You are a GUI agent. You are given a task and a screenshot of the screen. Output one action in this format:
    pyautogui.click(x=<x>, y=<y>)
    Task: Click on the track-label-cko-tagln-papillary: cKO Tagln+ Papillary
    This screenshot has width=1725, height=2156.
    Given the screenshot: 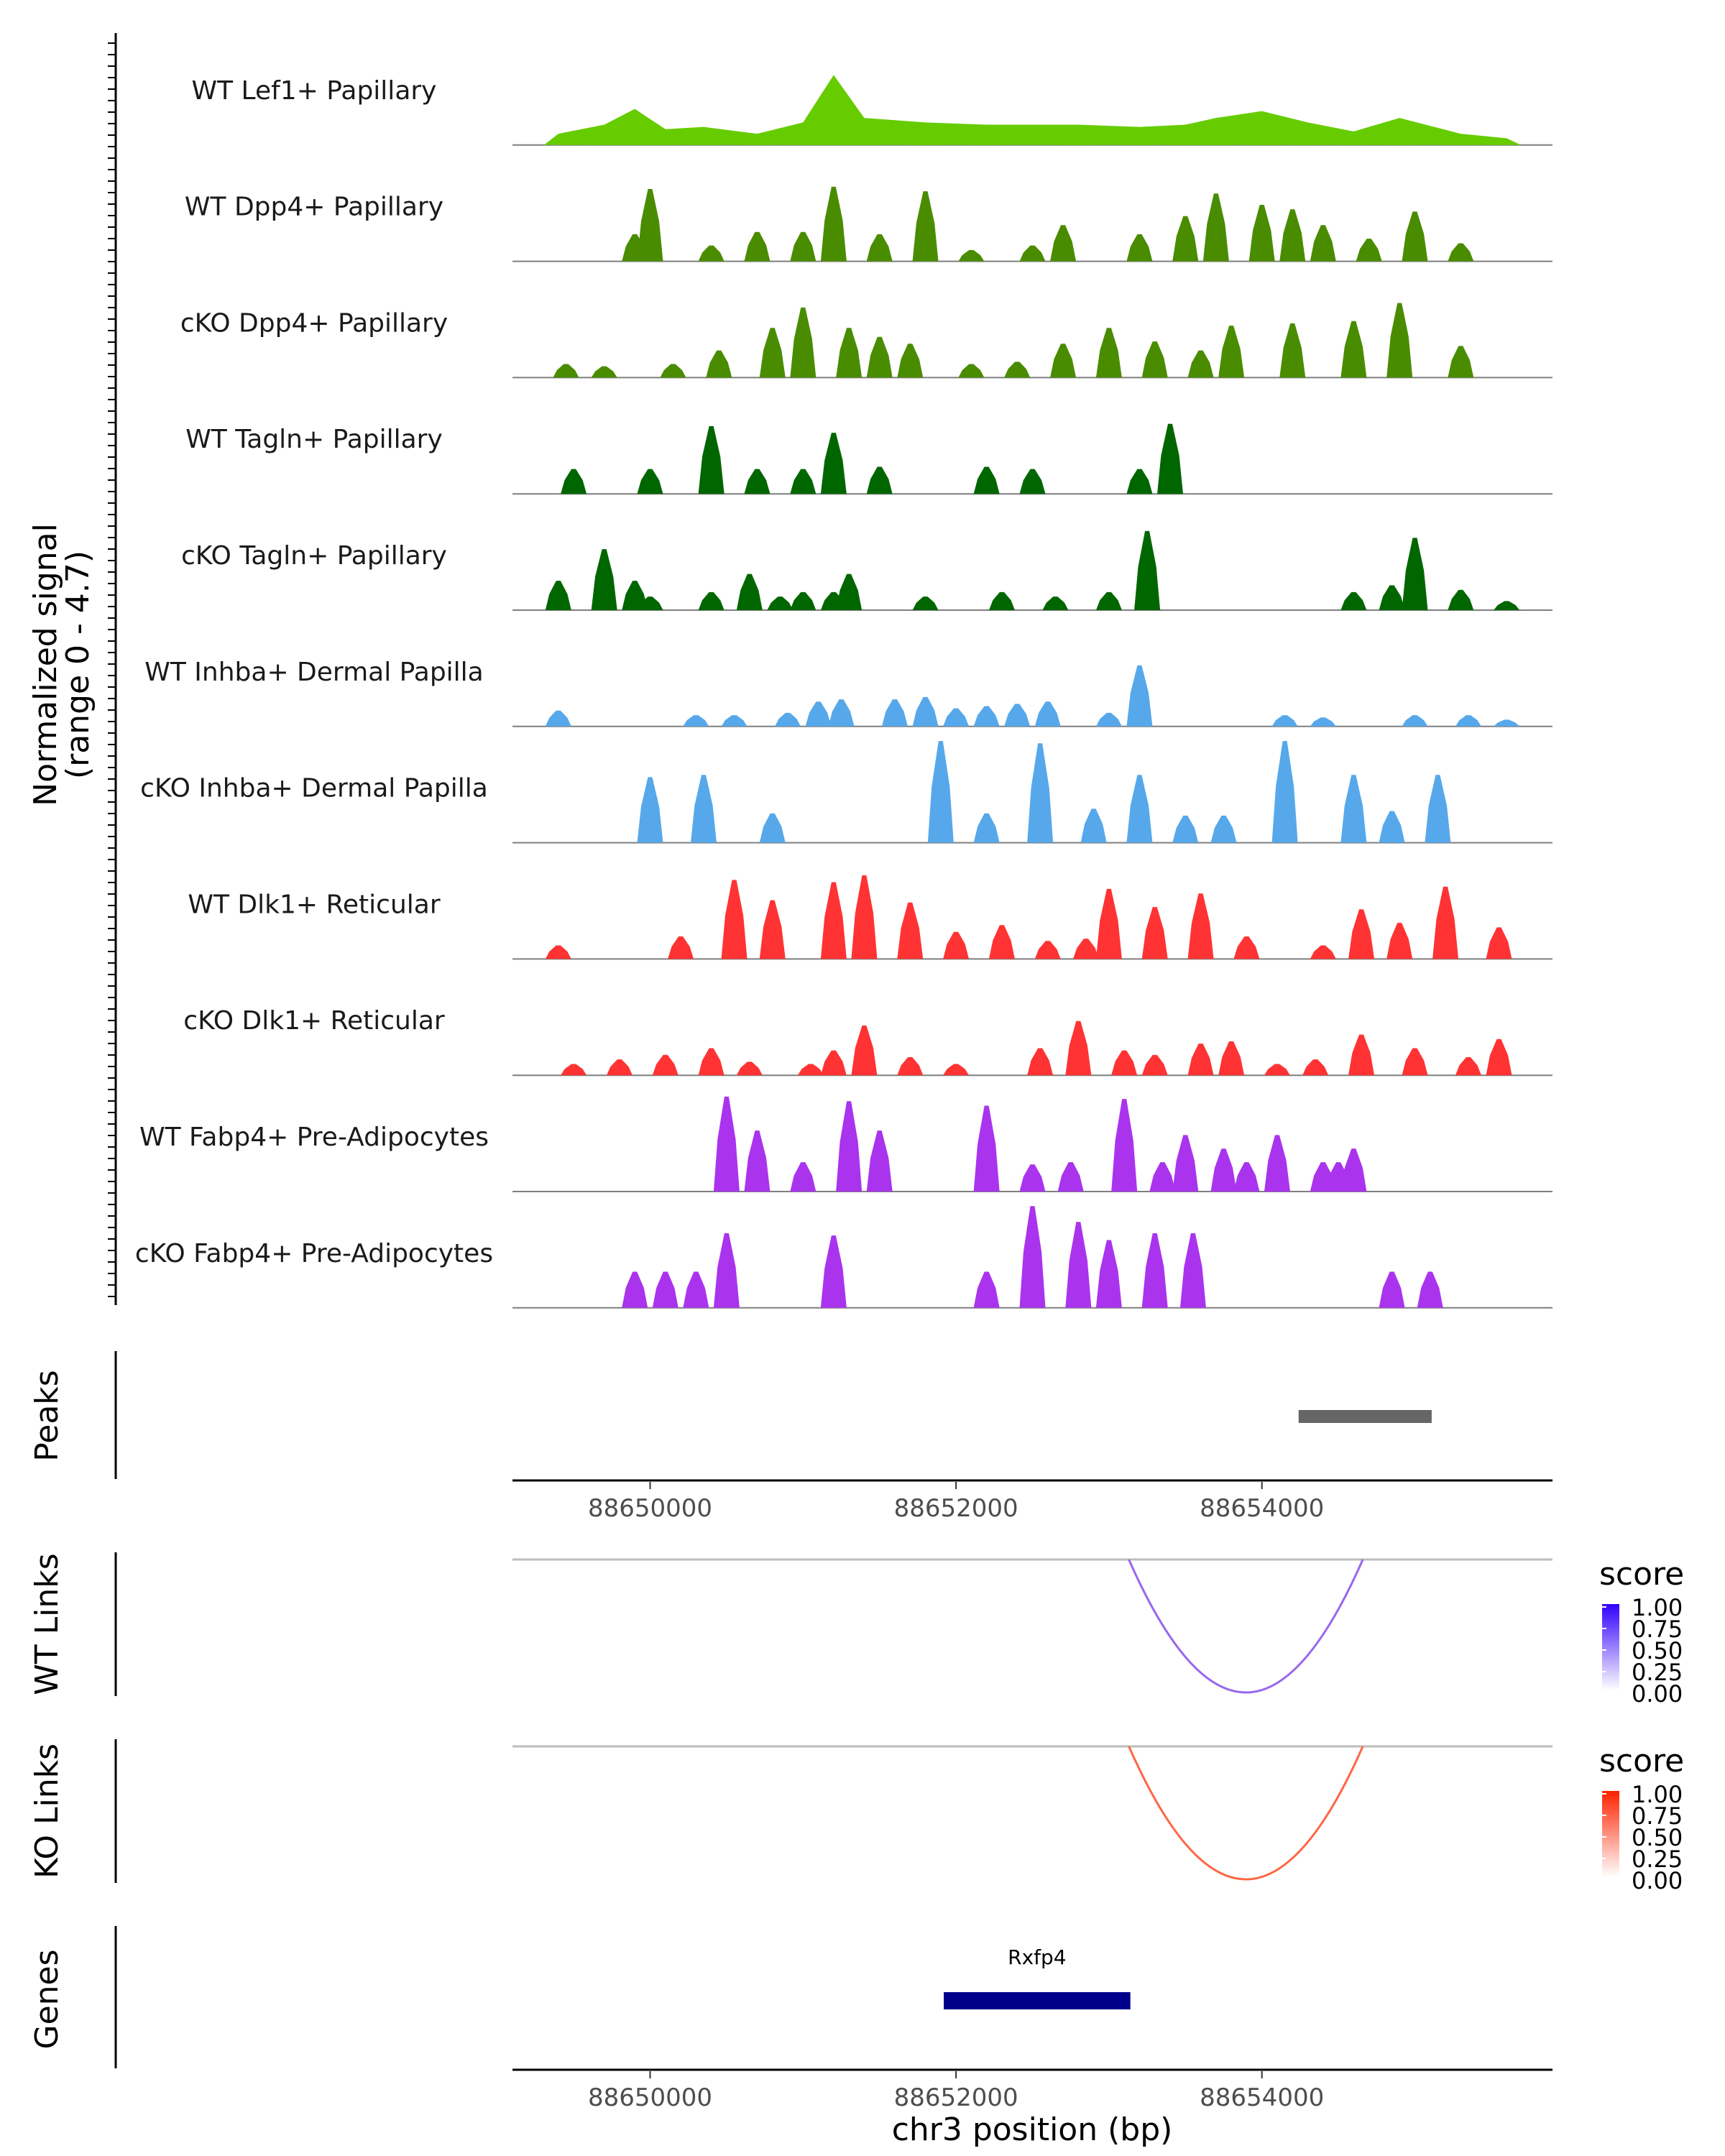 What is the action you would take?
    pyautogui.click(x=314, y=556)
    